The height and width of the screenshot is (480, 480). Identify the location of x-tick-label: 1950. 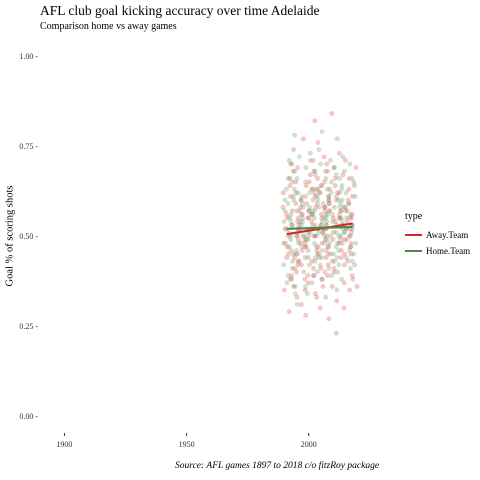
(187, 444).